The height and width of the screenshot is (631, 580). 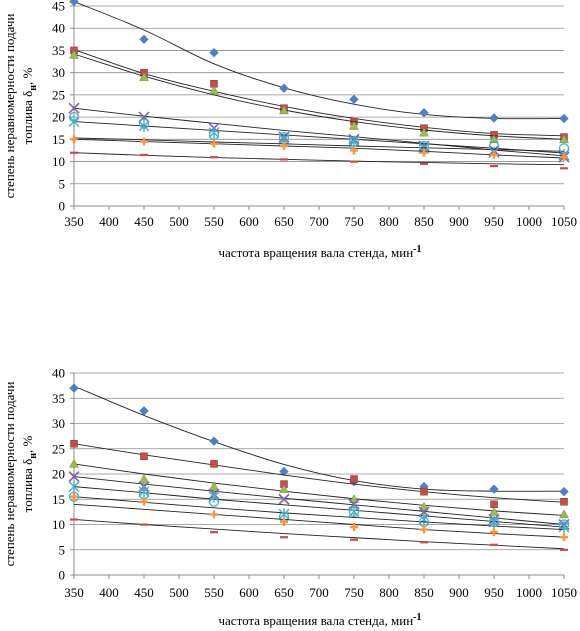 What do you see at coordinates (58, 7) in the screenshot?
I see `y-tick-label: 45` at bounding box center [58, 7].